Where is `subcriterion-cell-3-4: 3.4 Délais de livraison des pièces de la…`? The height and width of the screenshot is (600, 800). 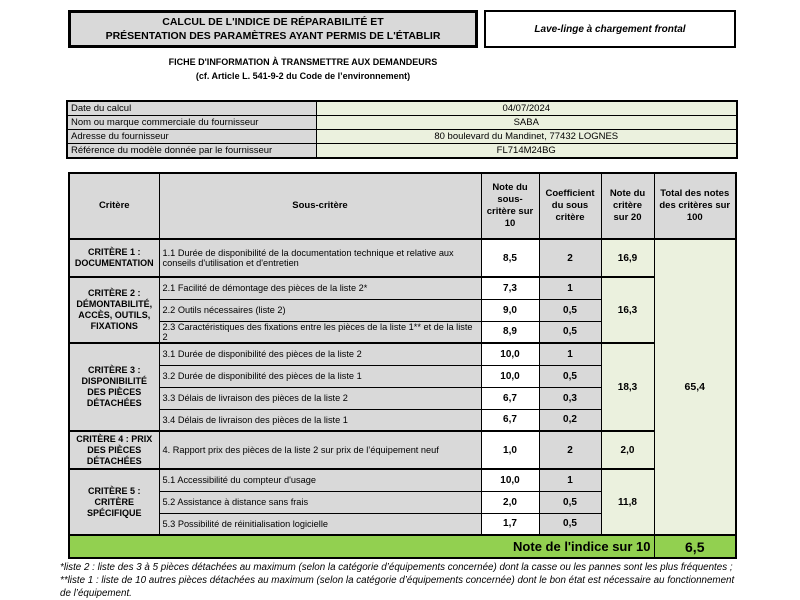 subcriterion-cell-3-4: 3.4 Délais de livraison des pièces de la… is located at coordinates (320, 420).